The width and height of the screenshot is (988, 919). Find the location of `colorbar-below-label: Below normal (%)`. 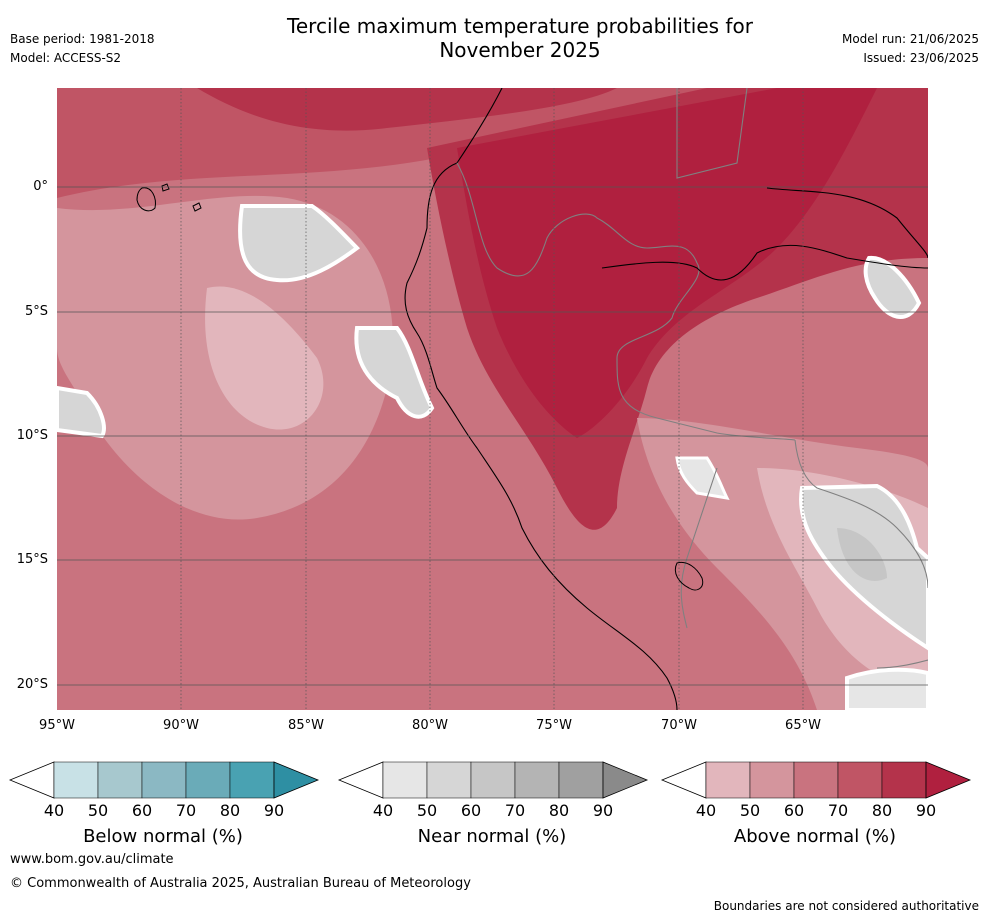

colorbar-below-label: Below normal (%) is located at coordinates (163, 836).